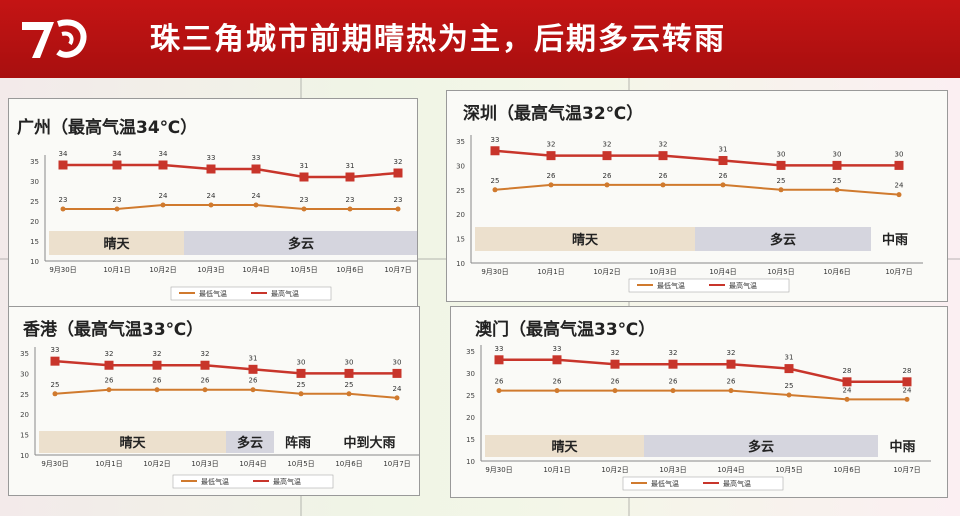 This screenshot has height=516, width=960. What do you see at coordinates (298, 443) in the screenshot?
I see `weather-label: 阵雨` at bounding box center [298, 443].